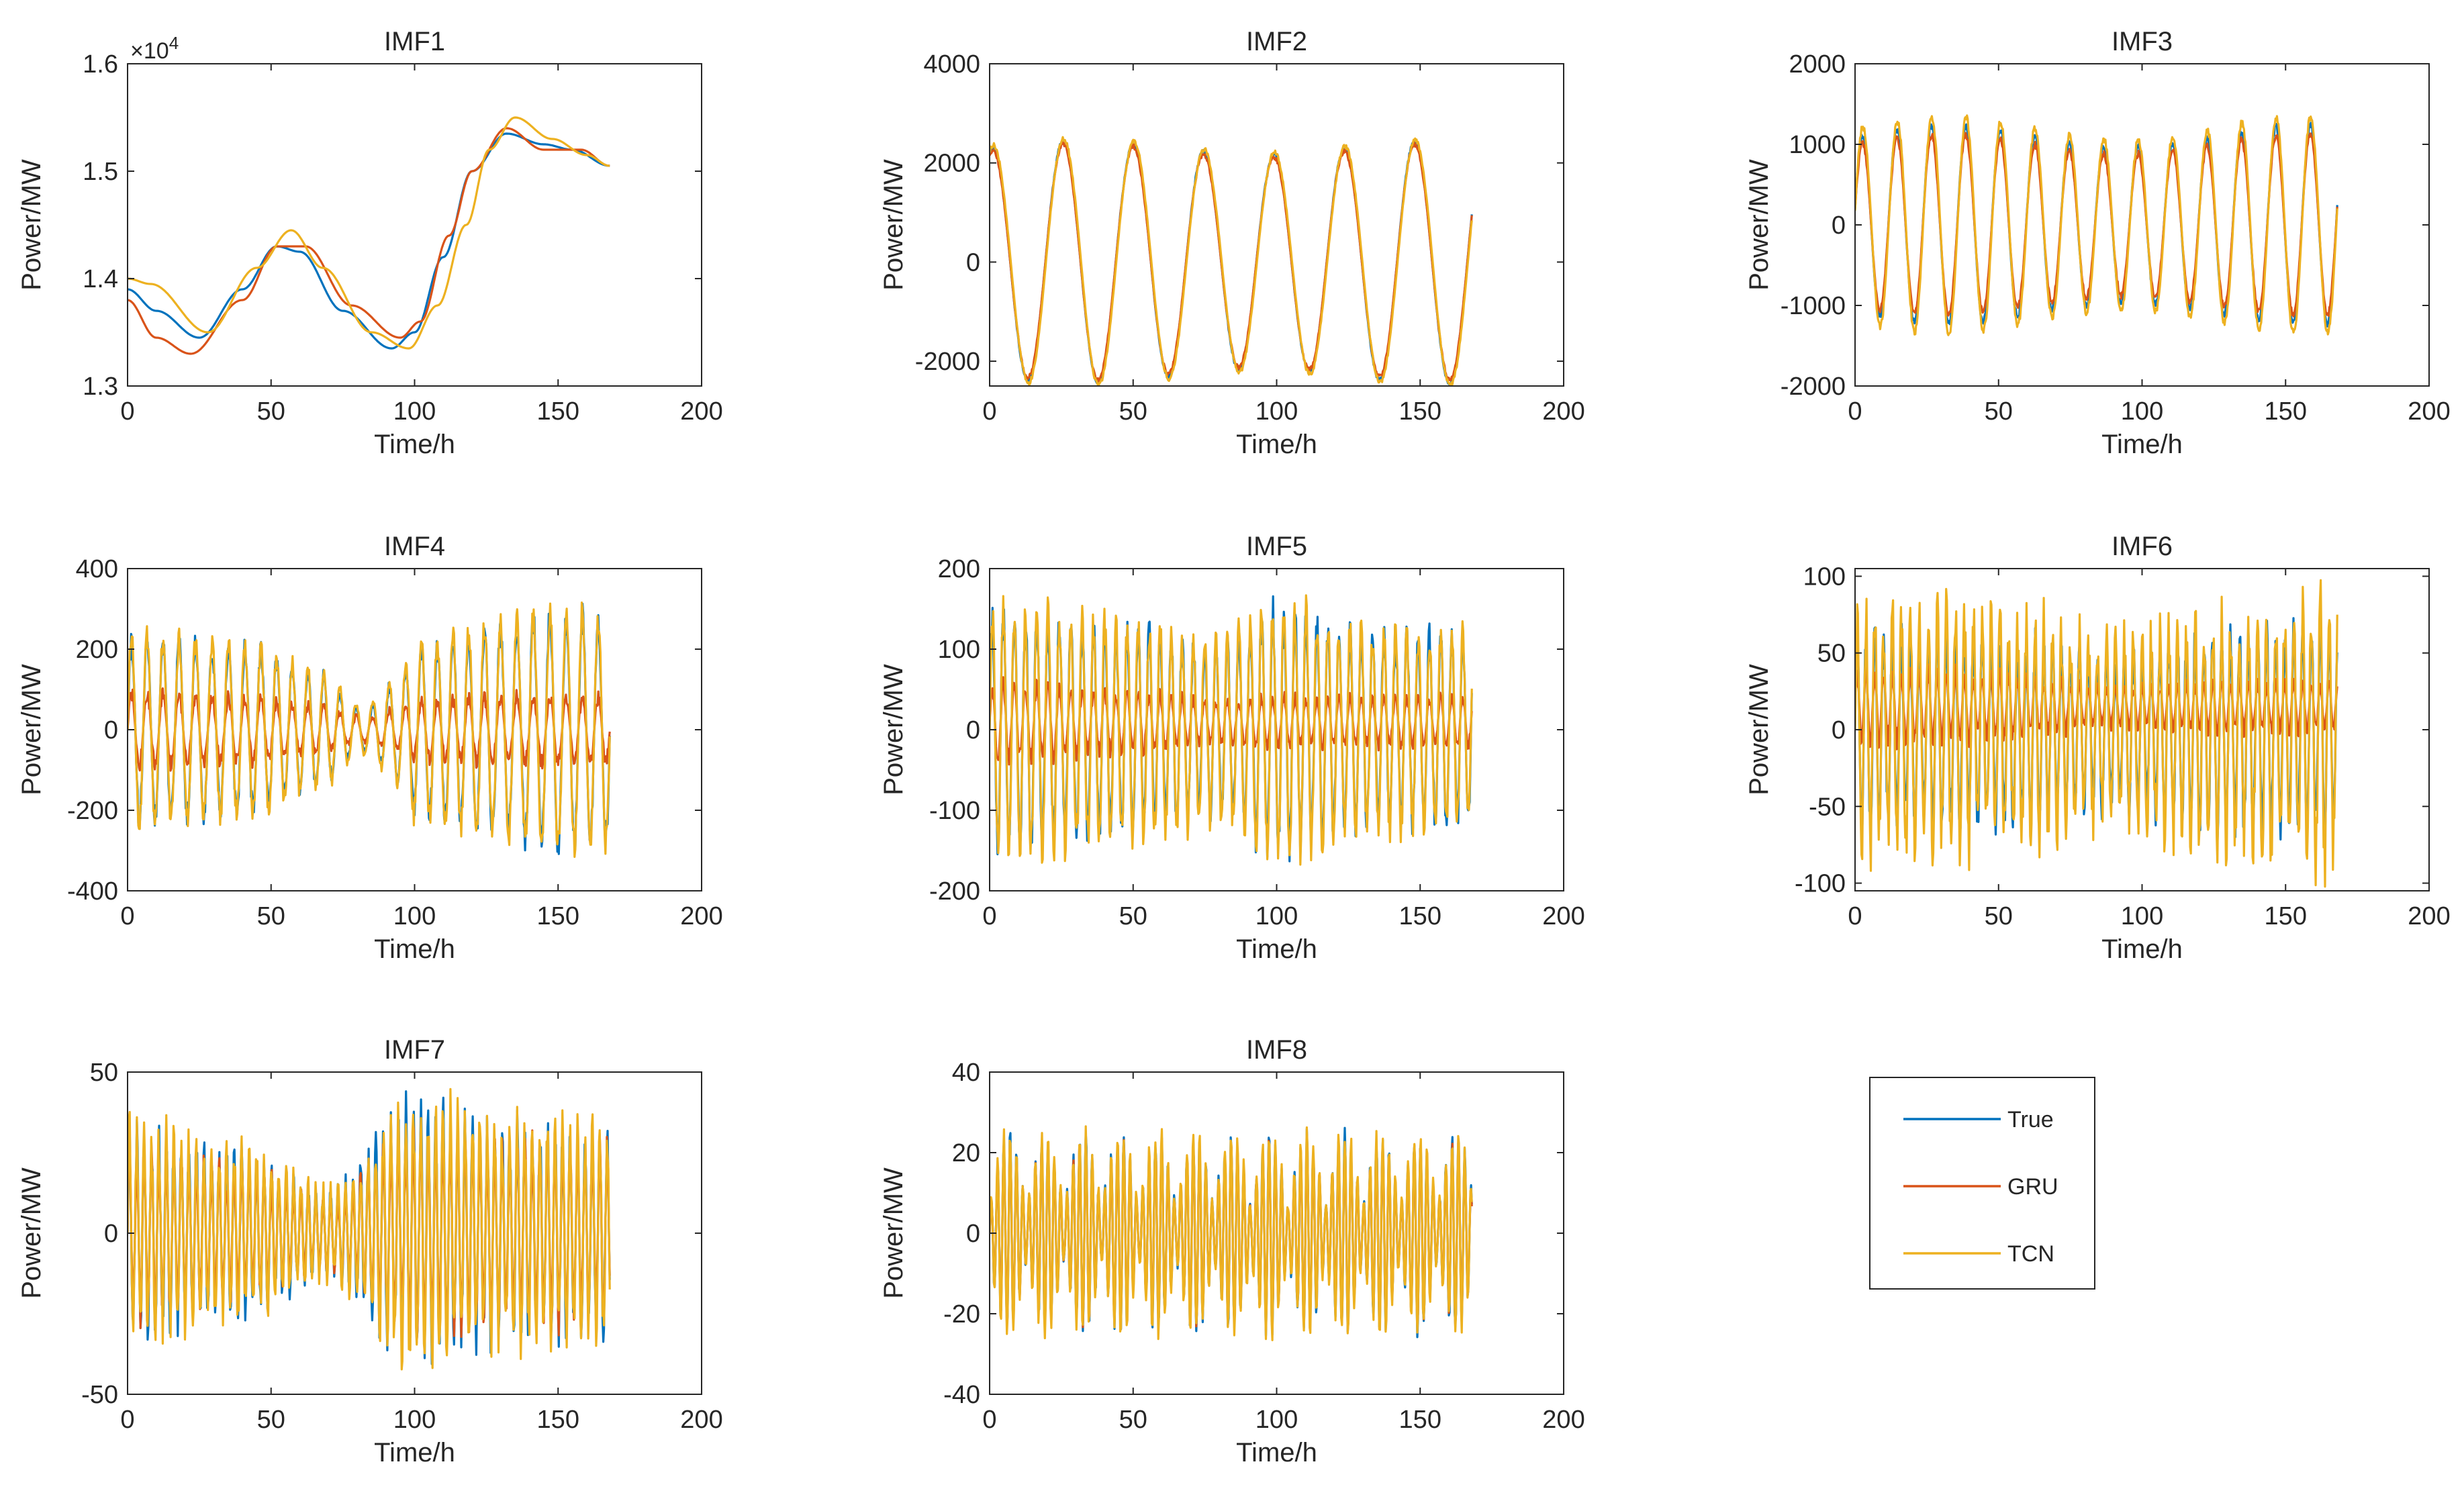  Describe the element at coordinates (966, 1073) in the screenshot. I see `y-tick-label: 40` at that location.